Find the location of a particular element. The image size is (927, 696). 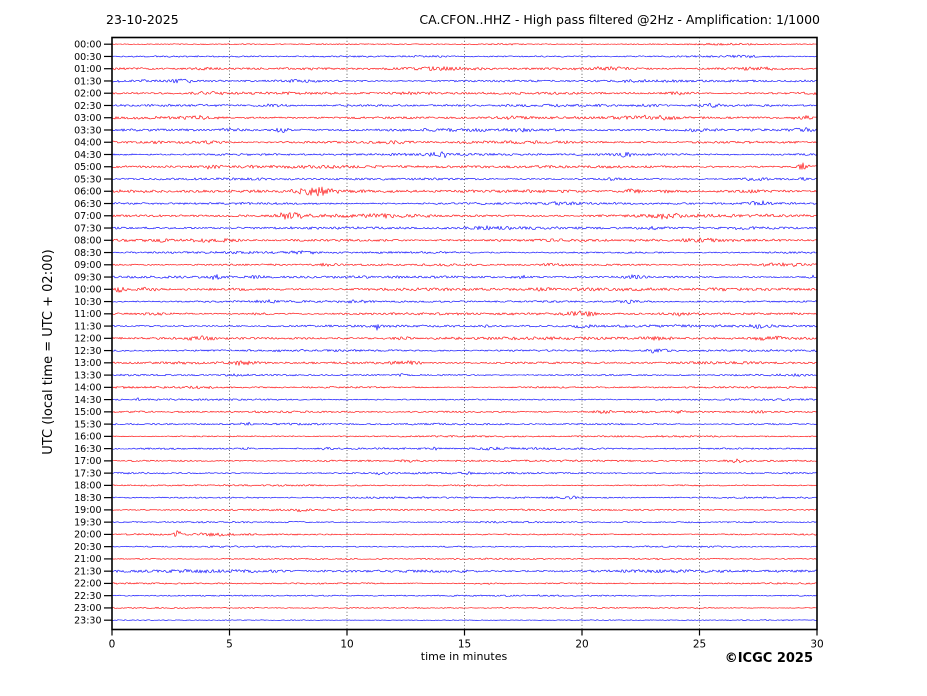

y-tick-label: 15:30 is located at coordinates (87, 424).